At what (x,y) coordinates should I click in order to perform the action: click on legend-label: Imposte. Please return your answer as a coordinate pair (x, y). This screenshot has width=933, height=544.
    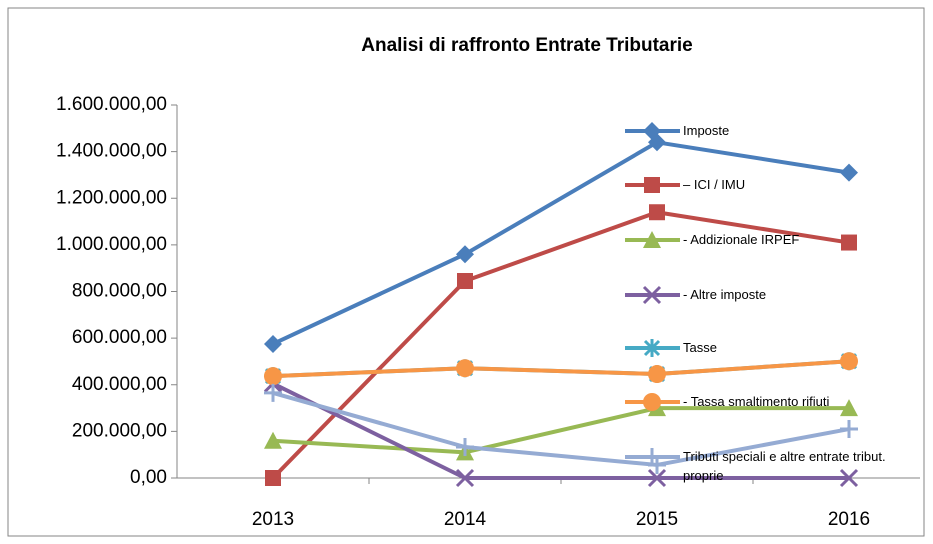
    Looking at the image, I should click on (706, 130).